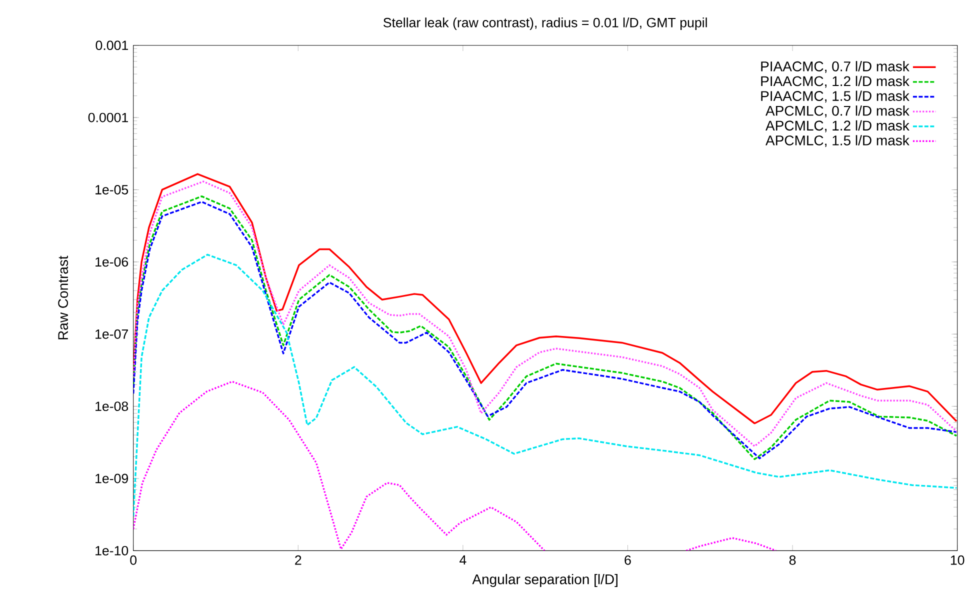  I want to click on x-tick-label: 4, so click(463, 560).